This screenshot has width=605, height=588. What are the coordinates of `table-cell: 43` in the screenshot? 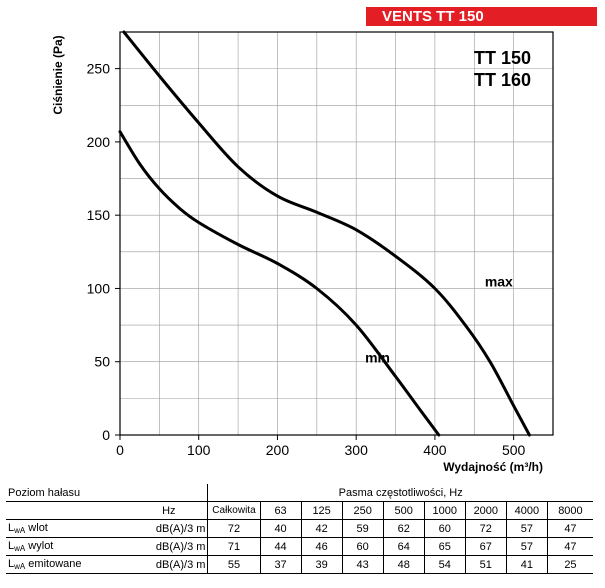 It's located at (362, 564).